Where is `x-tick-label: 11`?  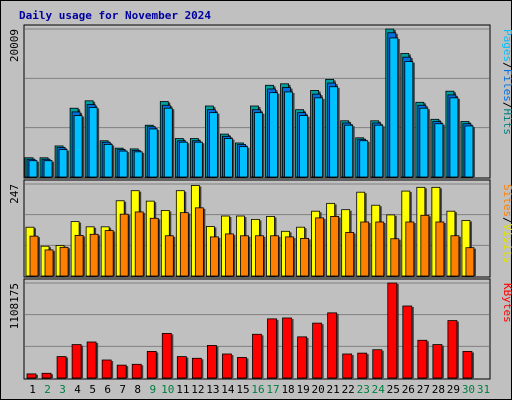 x-tick-label: 11 is located at coordinates (182, 389).